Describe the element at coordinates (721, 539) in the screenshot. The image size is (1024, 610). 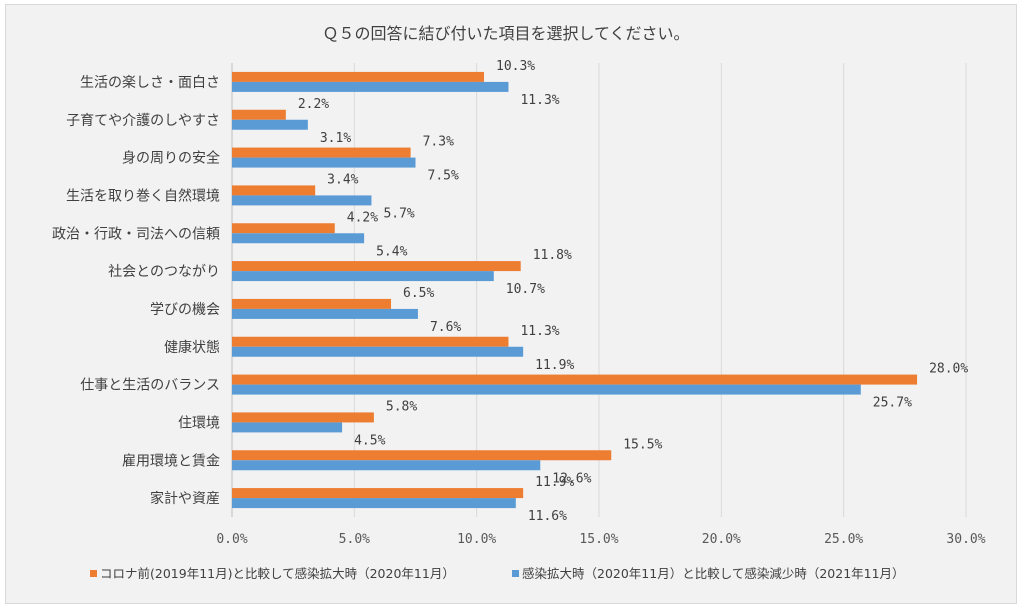
I see `x-tick-label: 20.0%` at that location.